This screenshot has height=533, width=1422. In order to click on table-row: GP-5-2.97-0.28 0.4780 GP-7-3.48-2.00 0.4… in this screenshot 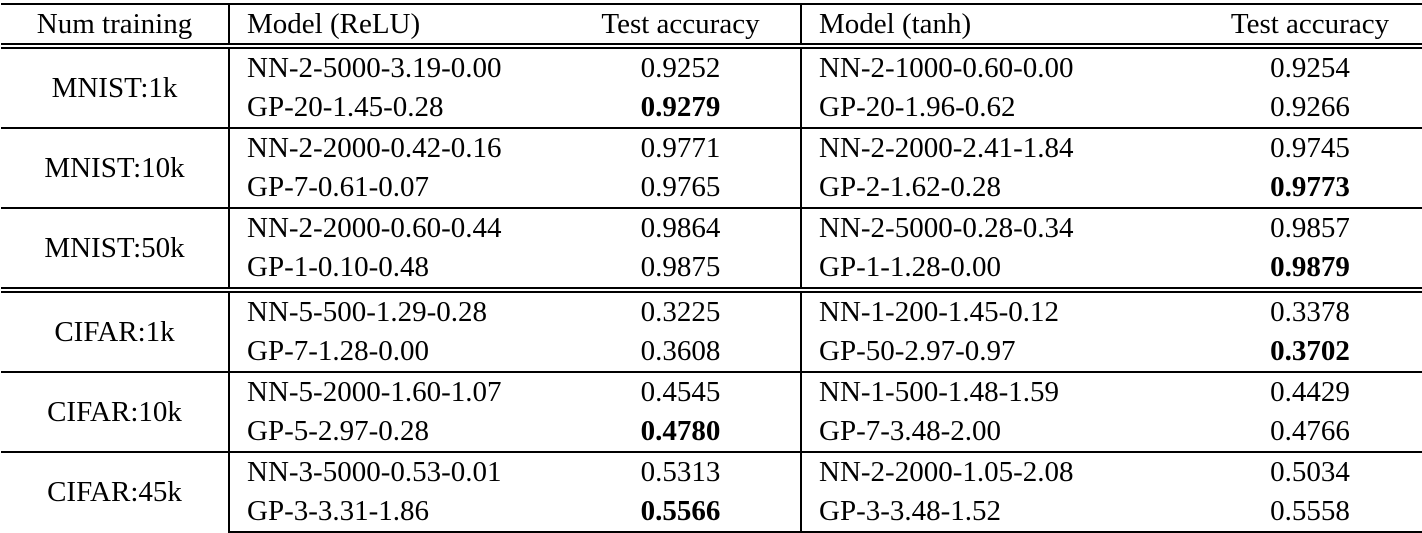, I will do `click(711, 432)`.